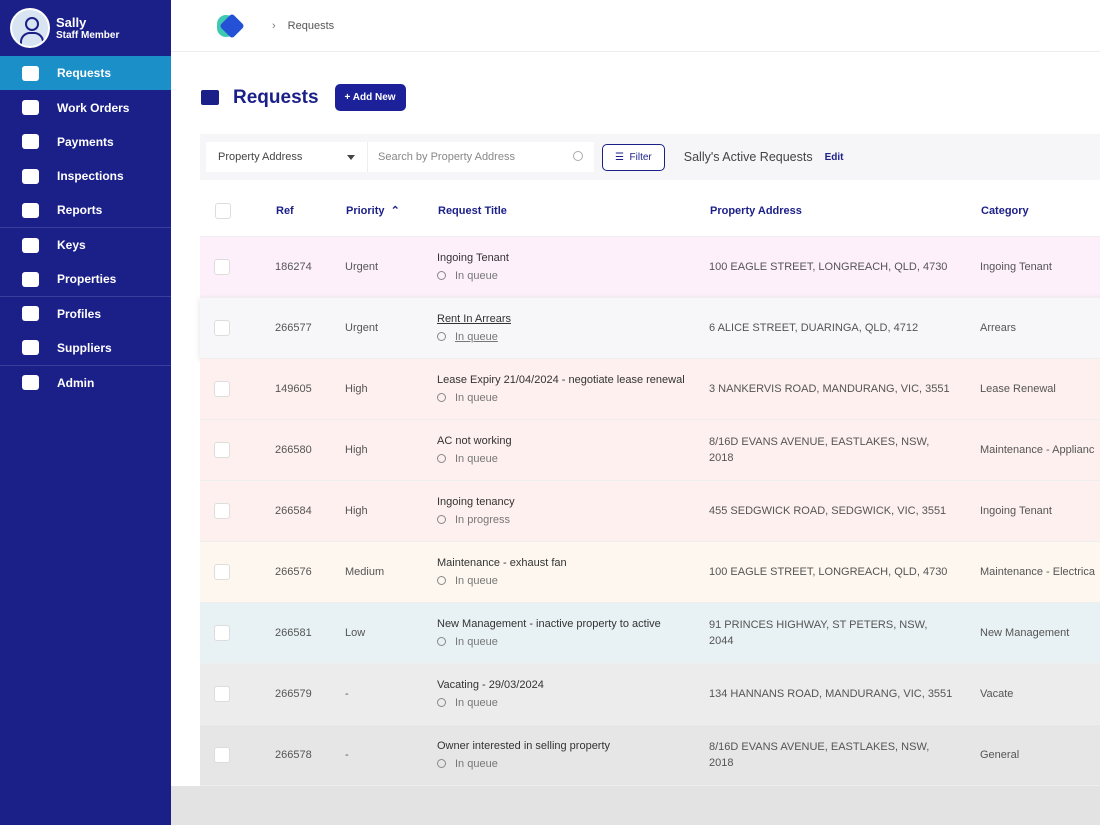 The height and width of the screenshot is (825, 1100). What do you see at coordinates (474, 440) in the screenshot?
I see `request-title-text: AC not working` at bounding box center [474, 440].